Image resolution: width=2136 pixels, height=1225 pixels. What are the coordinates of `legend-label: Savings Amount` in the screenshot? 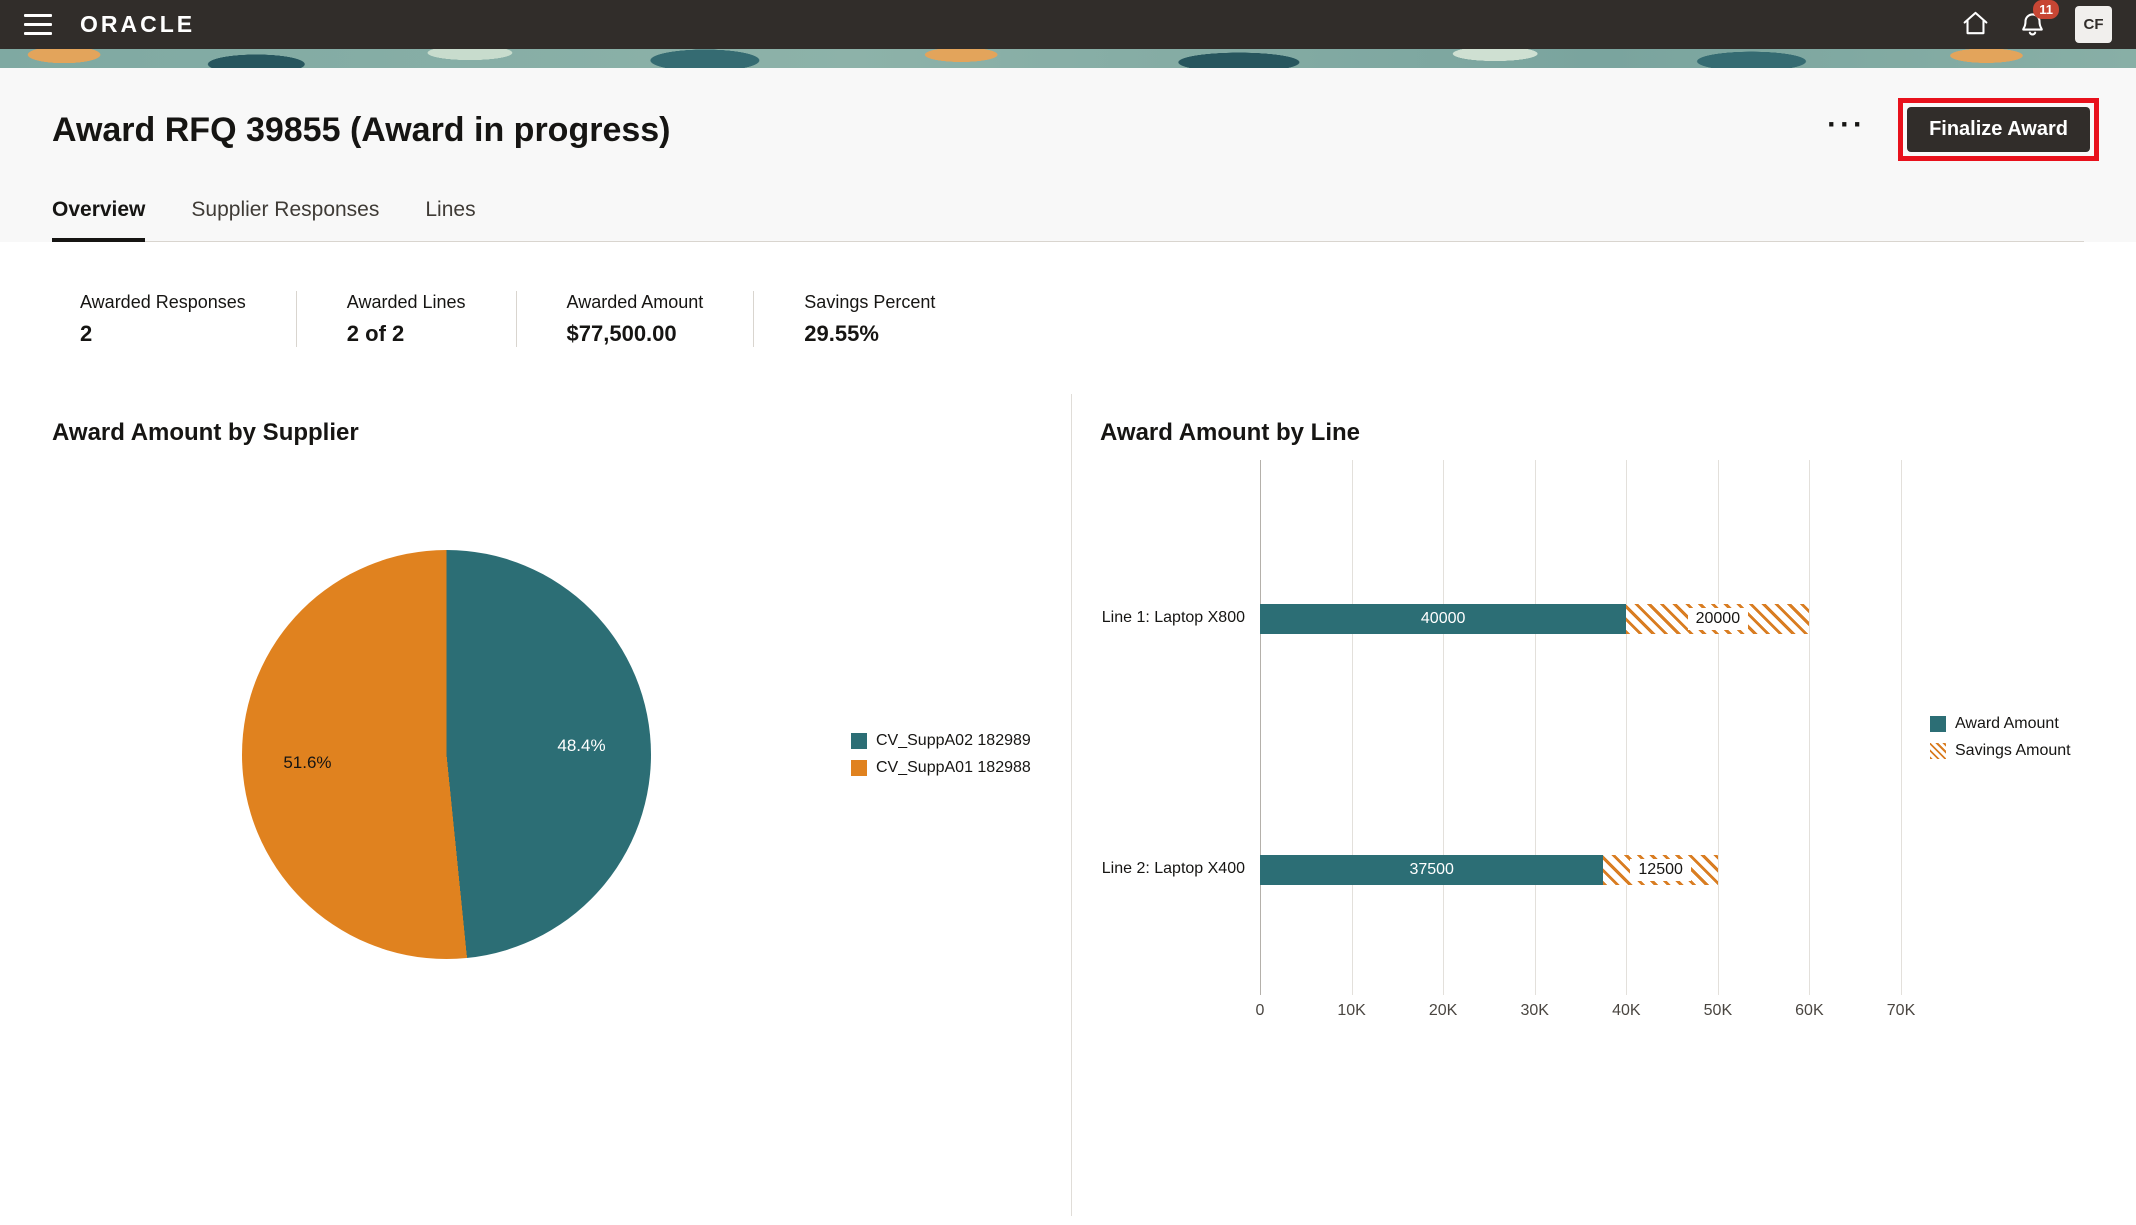 It's located at (2013, 750).